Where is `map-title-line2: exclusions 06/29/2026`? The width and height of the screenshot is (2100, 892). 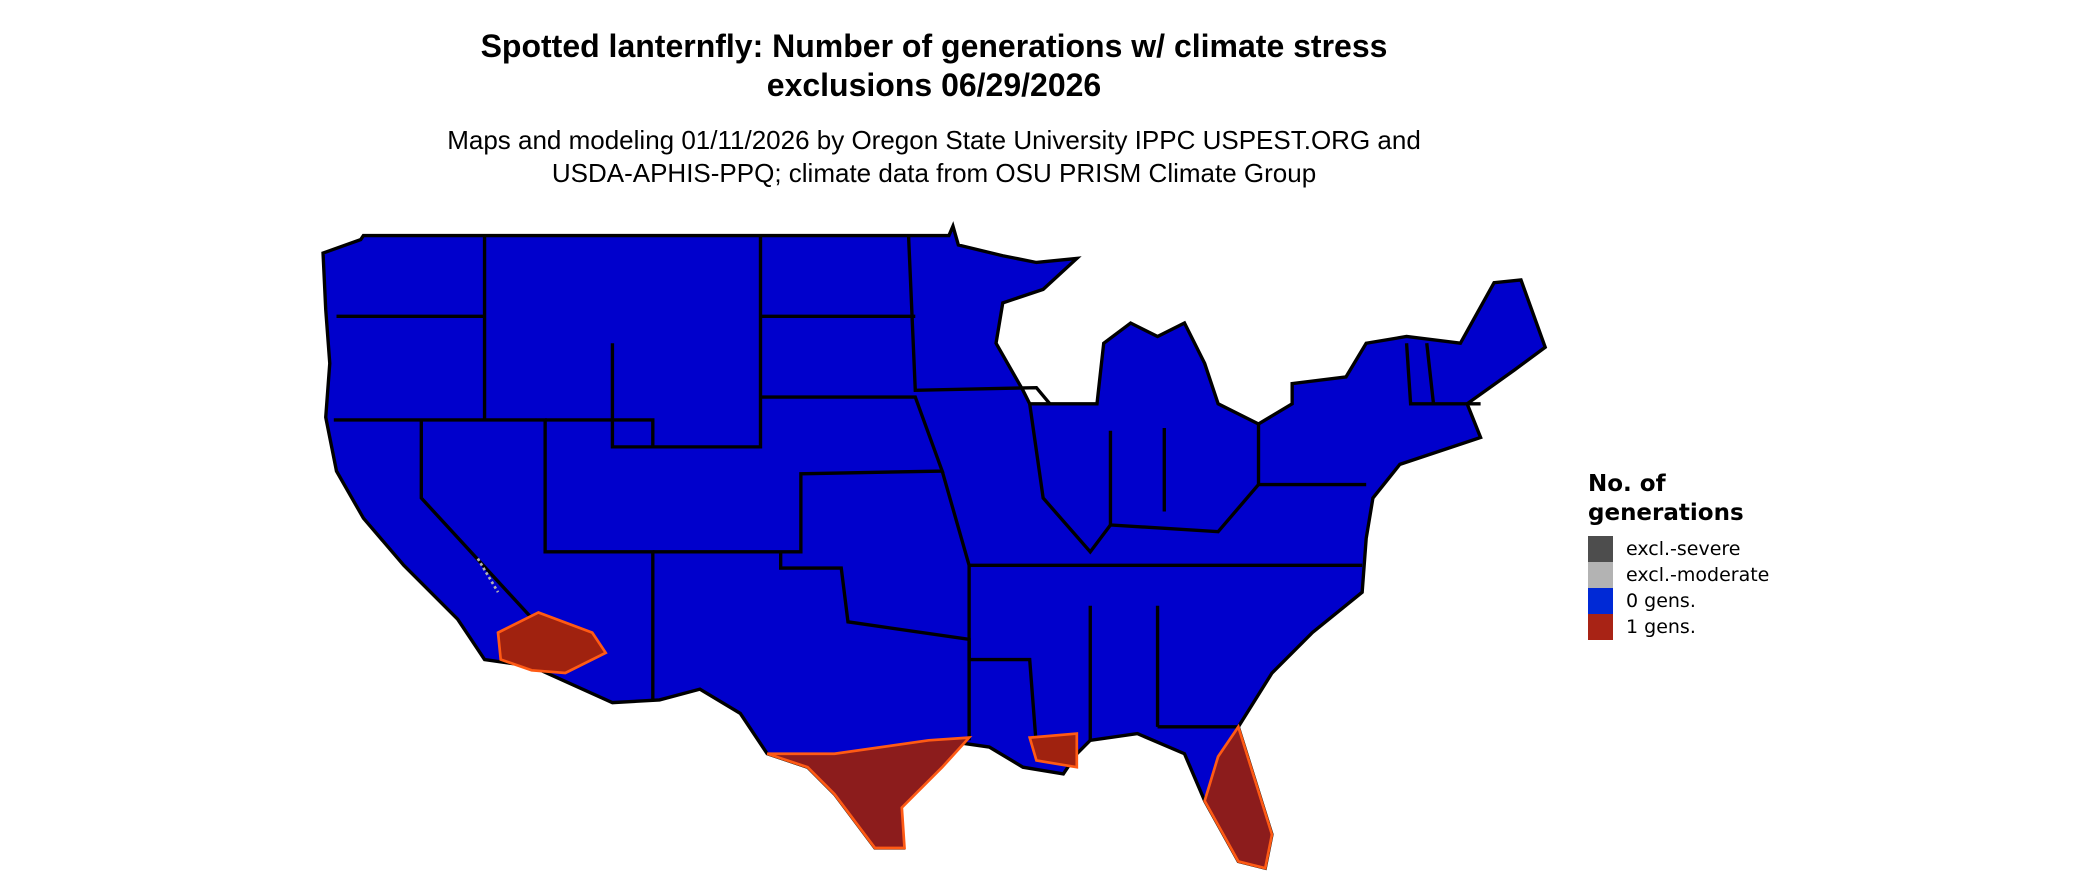
map-title-line2: exclusions 06/29/2026 is located at coordinates (934, 85).